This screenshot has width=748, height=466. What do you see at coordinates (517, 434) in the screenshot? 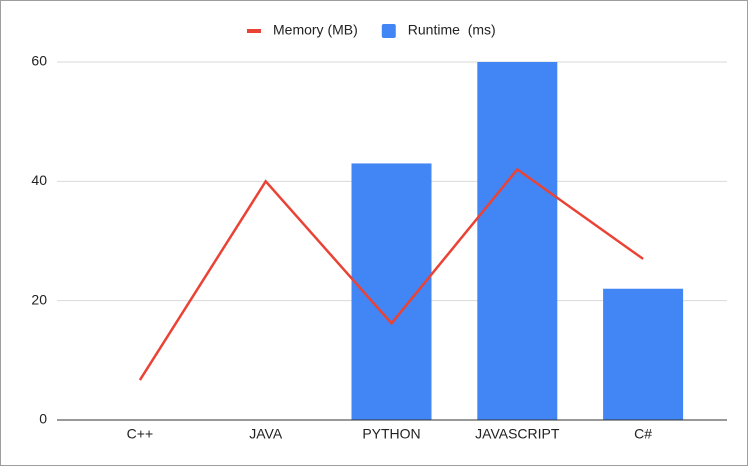
I see `x-tick-label: JAVASCRIPT` at bounding box center [517, 434].